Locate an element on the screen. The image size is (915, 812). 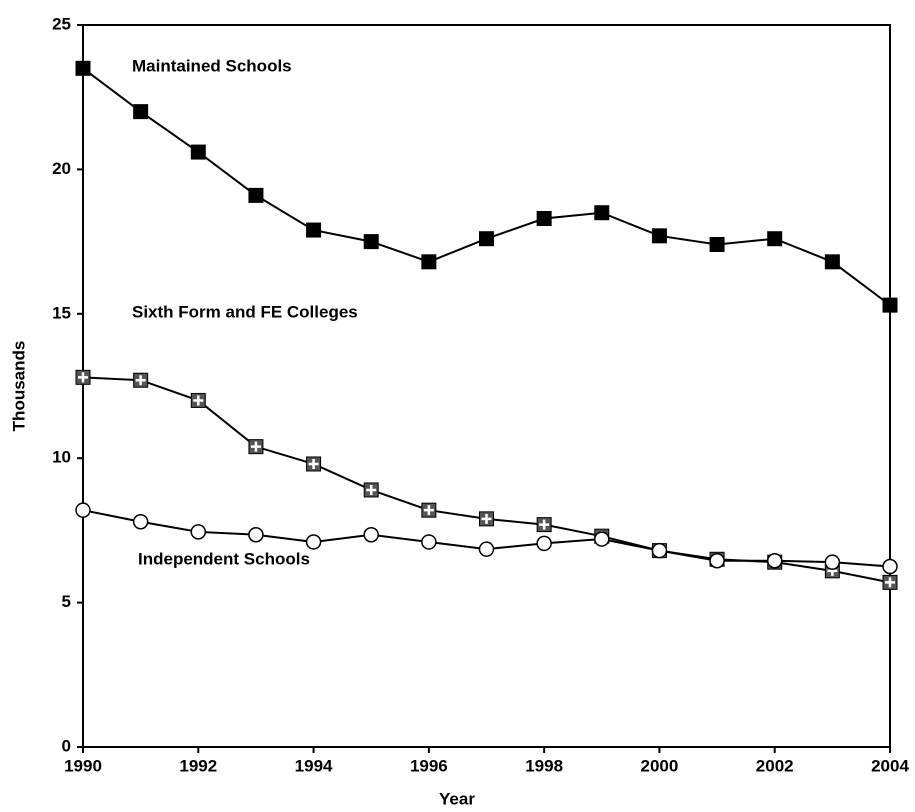
y-tick-label: 20 is located at coordinates (61, 168).